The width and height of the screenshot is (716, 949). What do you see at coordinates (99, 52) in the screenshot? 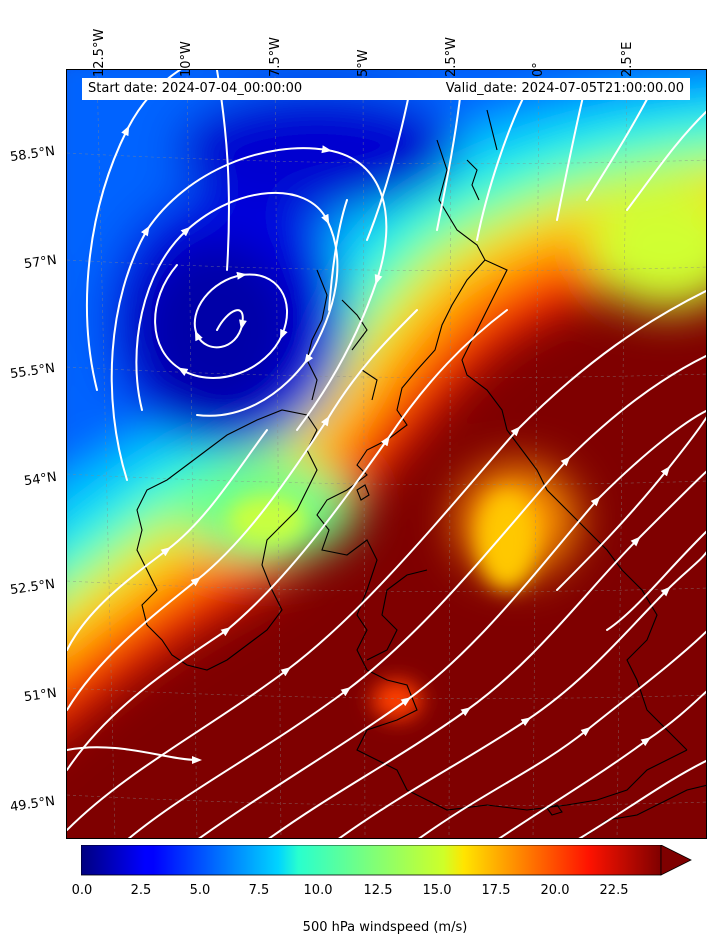
I see `lon-label-12-5w: 12.5°W` at bounding box center [99, 52].